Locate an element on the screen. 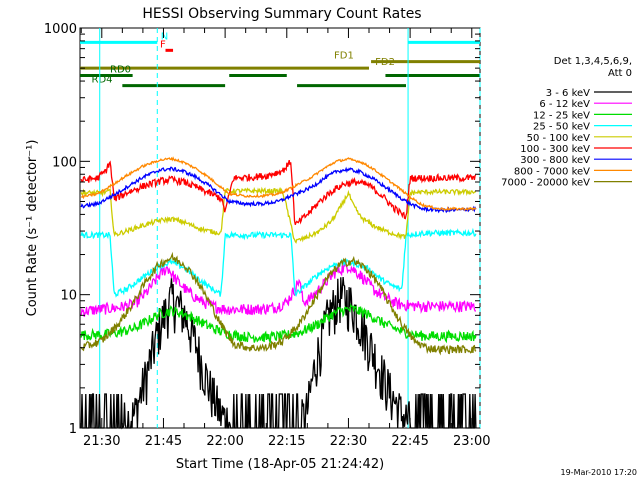  series-line-7000-20000-kev is located at coordinates (278, 303).